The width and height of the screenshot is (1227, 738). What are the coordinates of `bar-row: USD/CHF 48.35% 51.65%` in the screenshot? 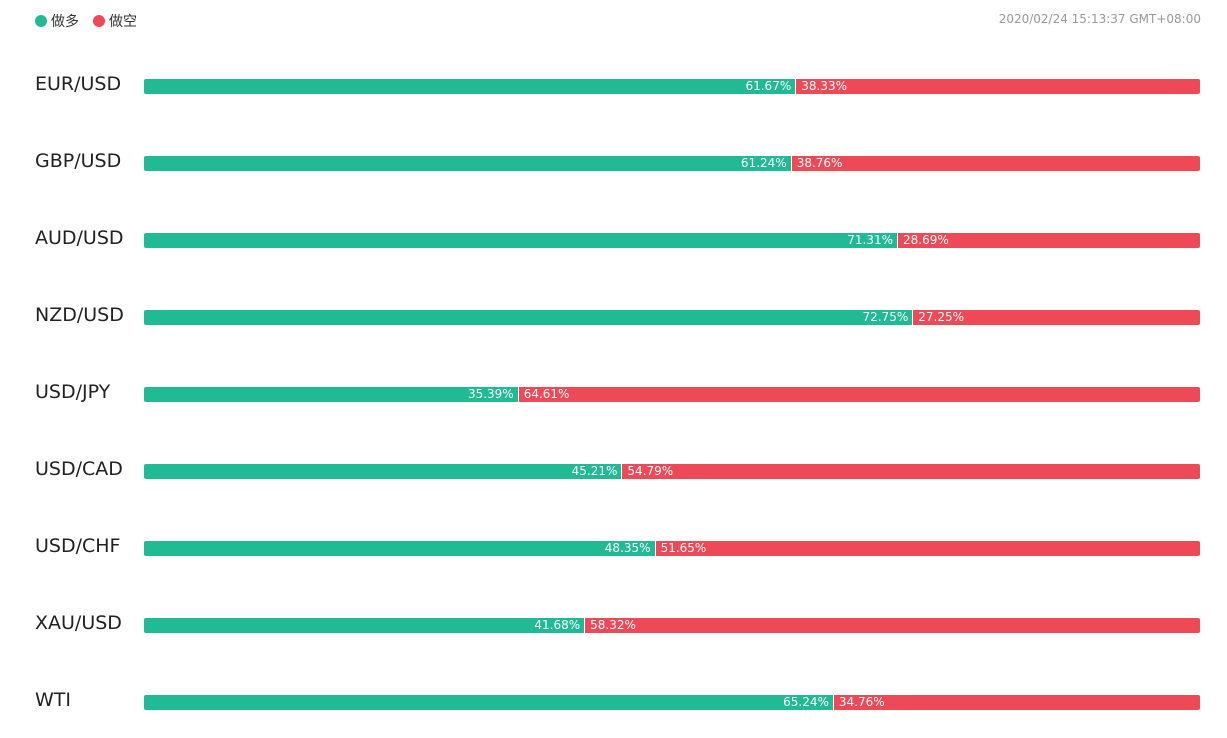 It's located at (613, 547).